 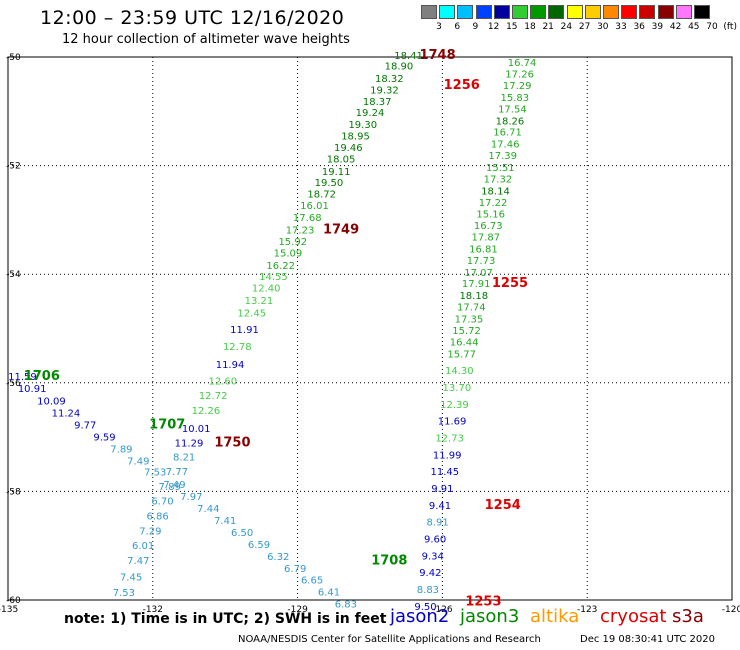 What do you see at coordinates (675, 27) in the screenshot?
I see `scale-label: 42` at bounding box center [675, 27].